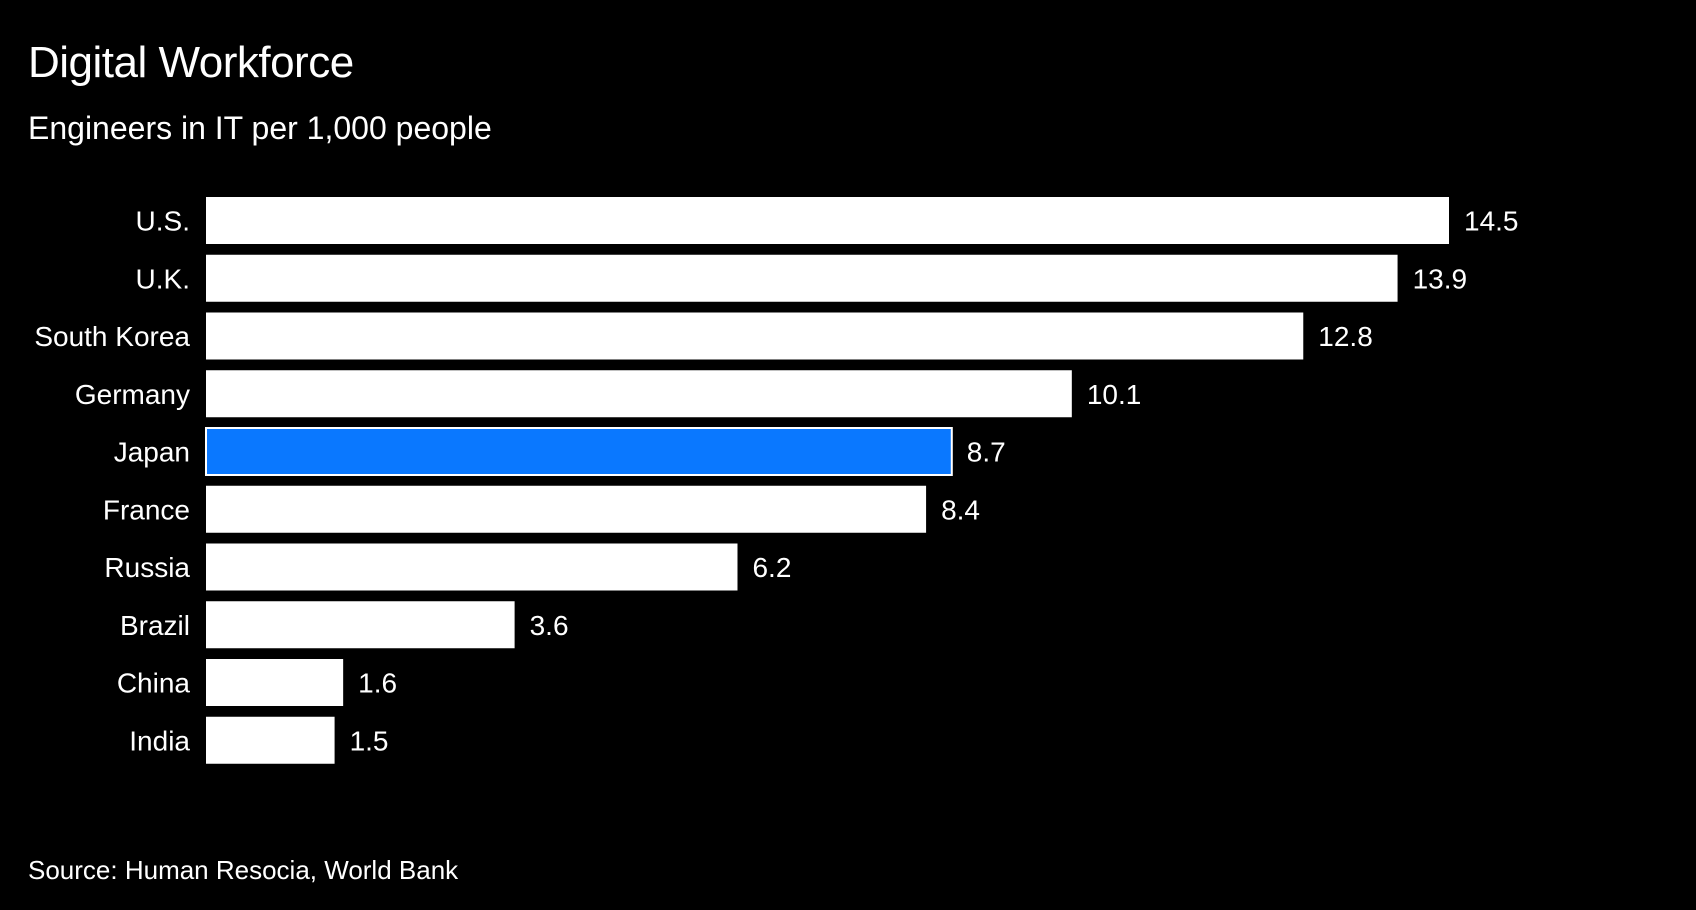  What do you see at coordinates (146, 509) in the screenshot?
I see `category-label-france: France` at bounding box center [146, 509].